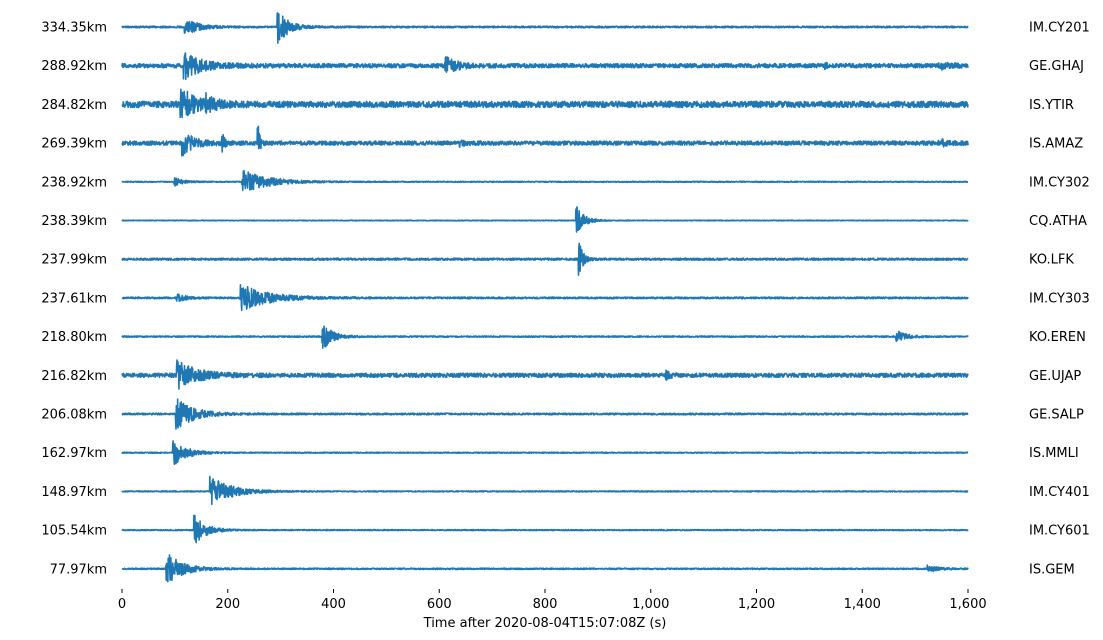  Describe the element at coordinates (1058, 221) in the screenshot. I see `station-label: CQ.ATHA` at that location.